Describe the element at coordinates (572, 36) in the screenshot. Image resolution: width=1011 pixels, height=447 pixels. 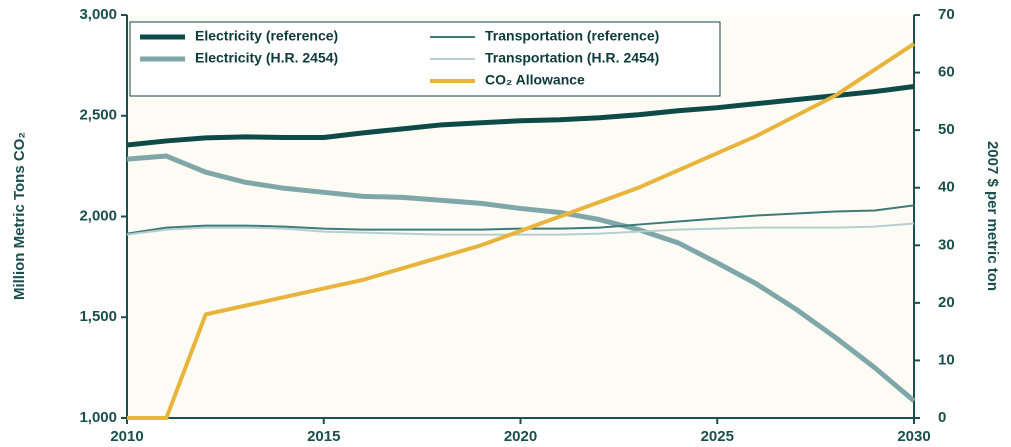
I see `legend-label: Transportation (reference)` at that location.